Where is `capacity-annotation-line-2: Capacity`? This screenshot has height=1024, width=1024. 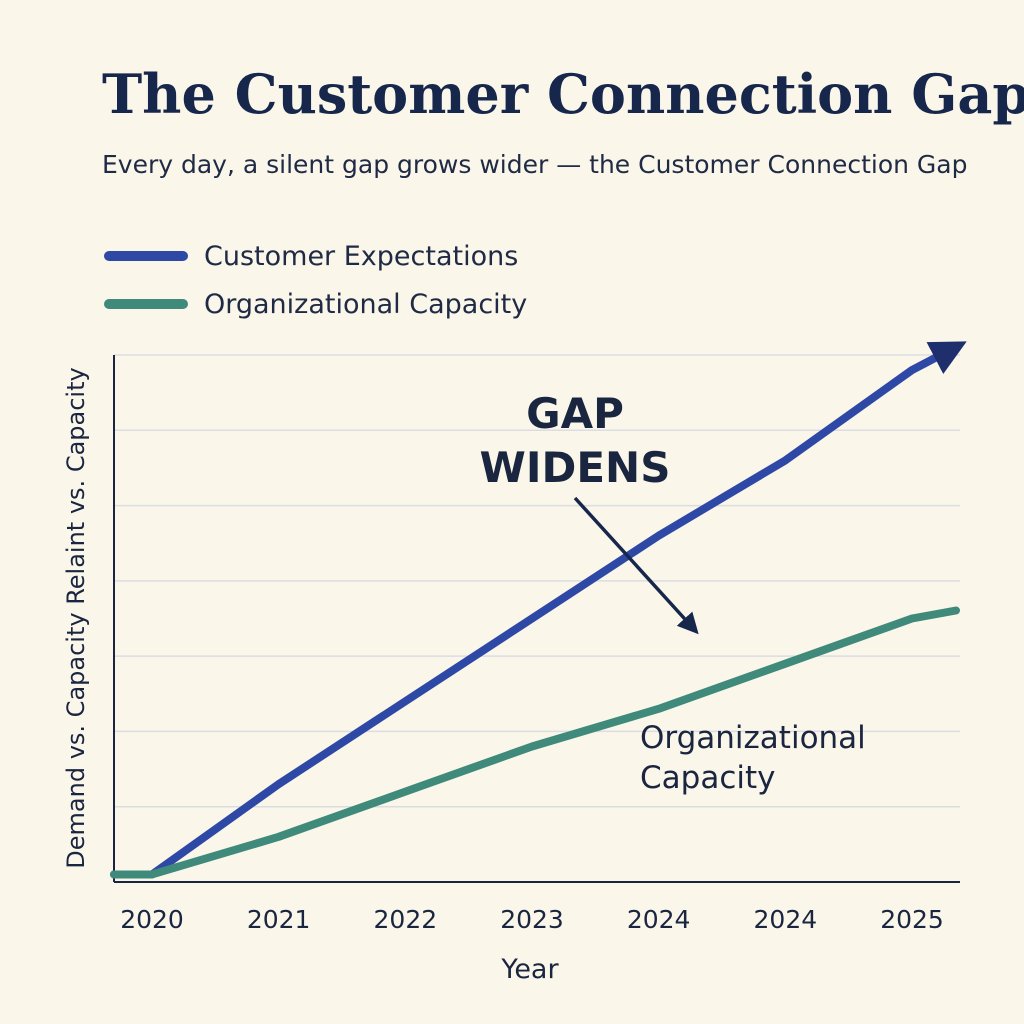 capacity-annotation-line-2: Capacity is located at coordinates (707, 778).